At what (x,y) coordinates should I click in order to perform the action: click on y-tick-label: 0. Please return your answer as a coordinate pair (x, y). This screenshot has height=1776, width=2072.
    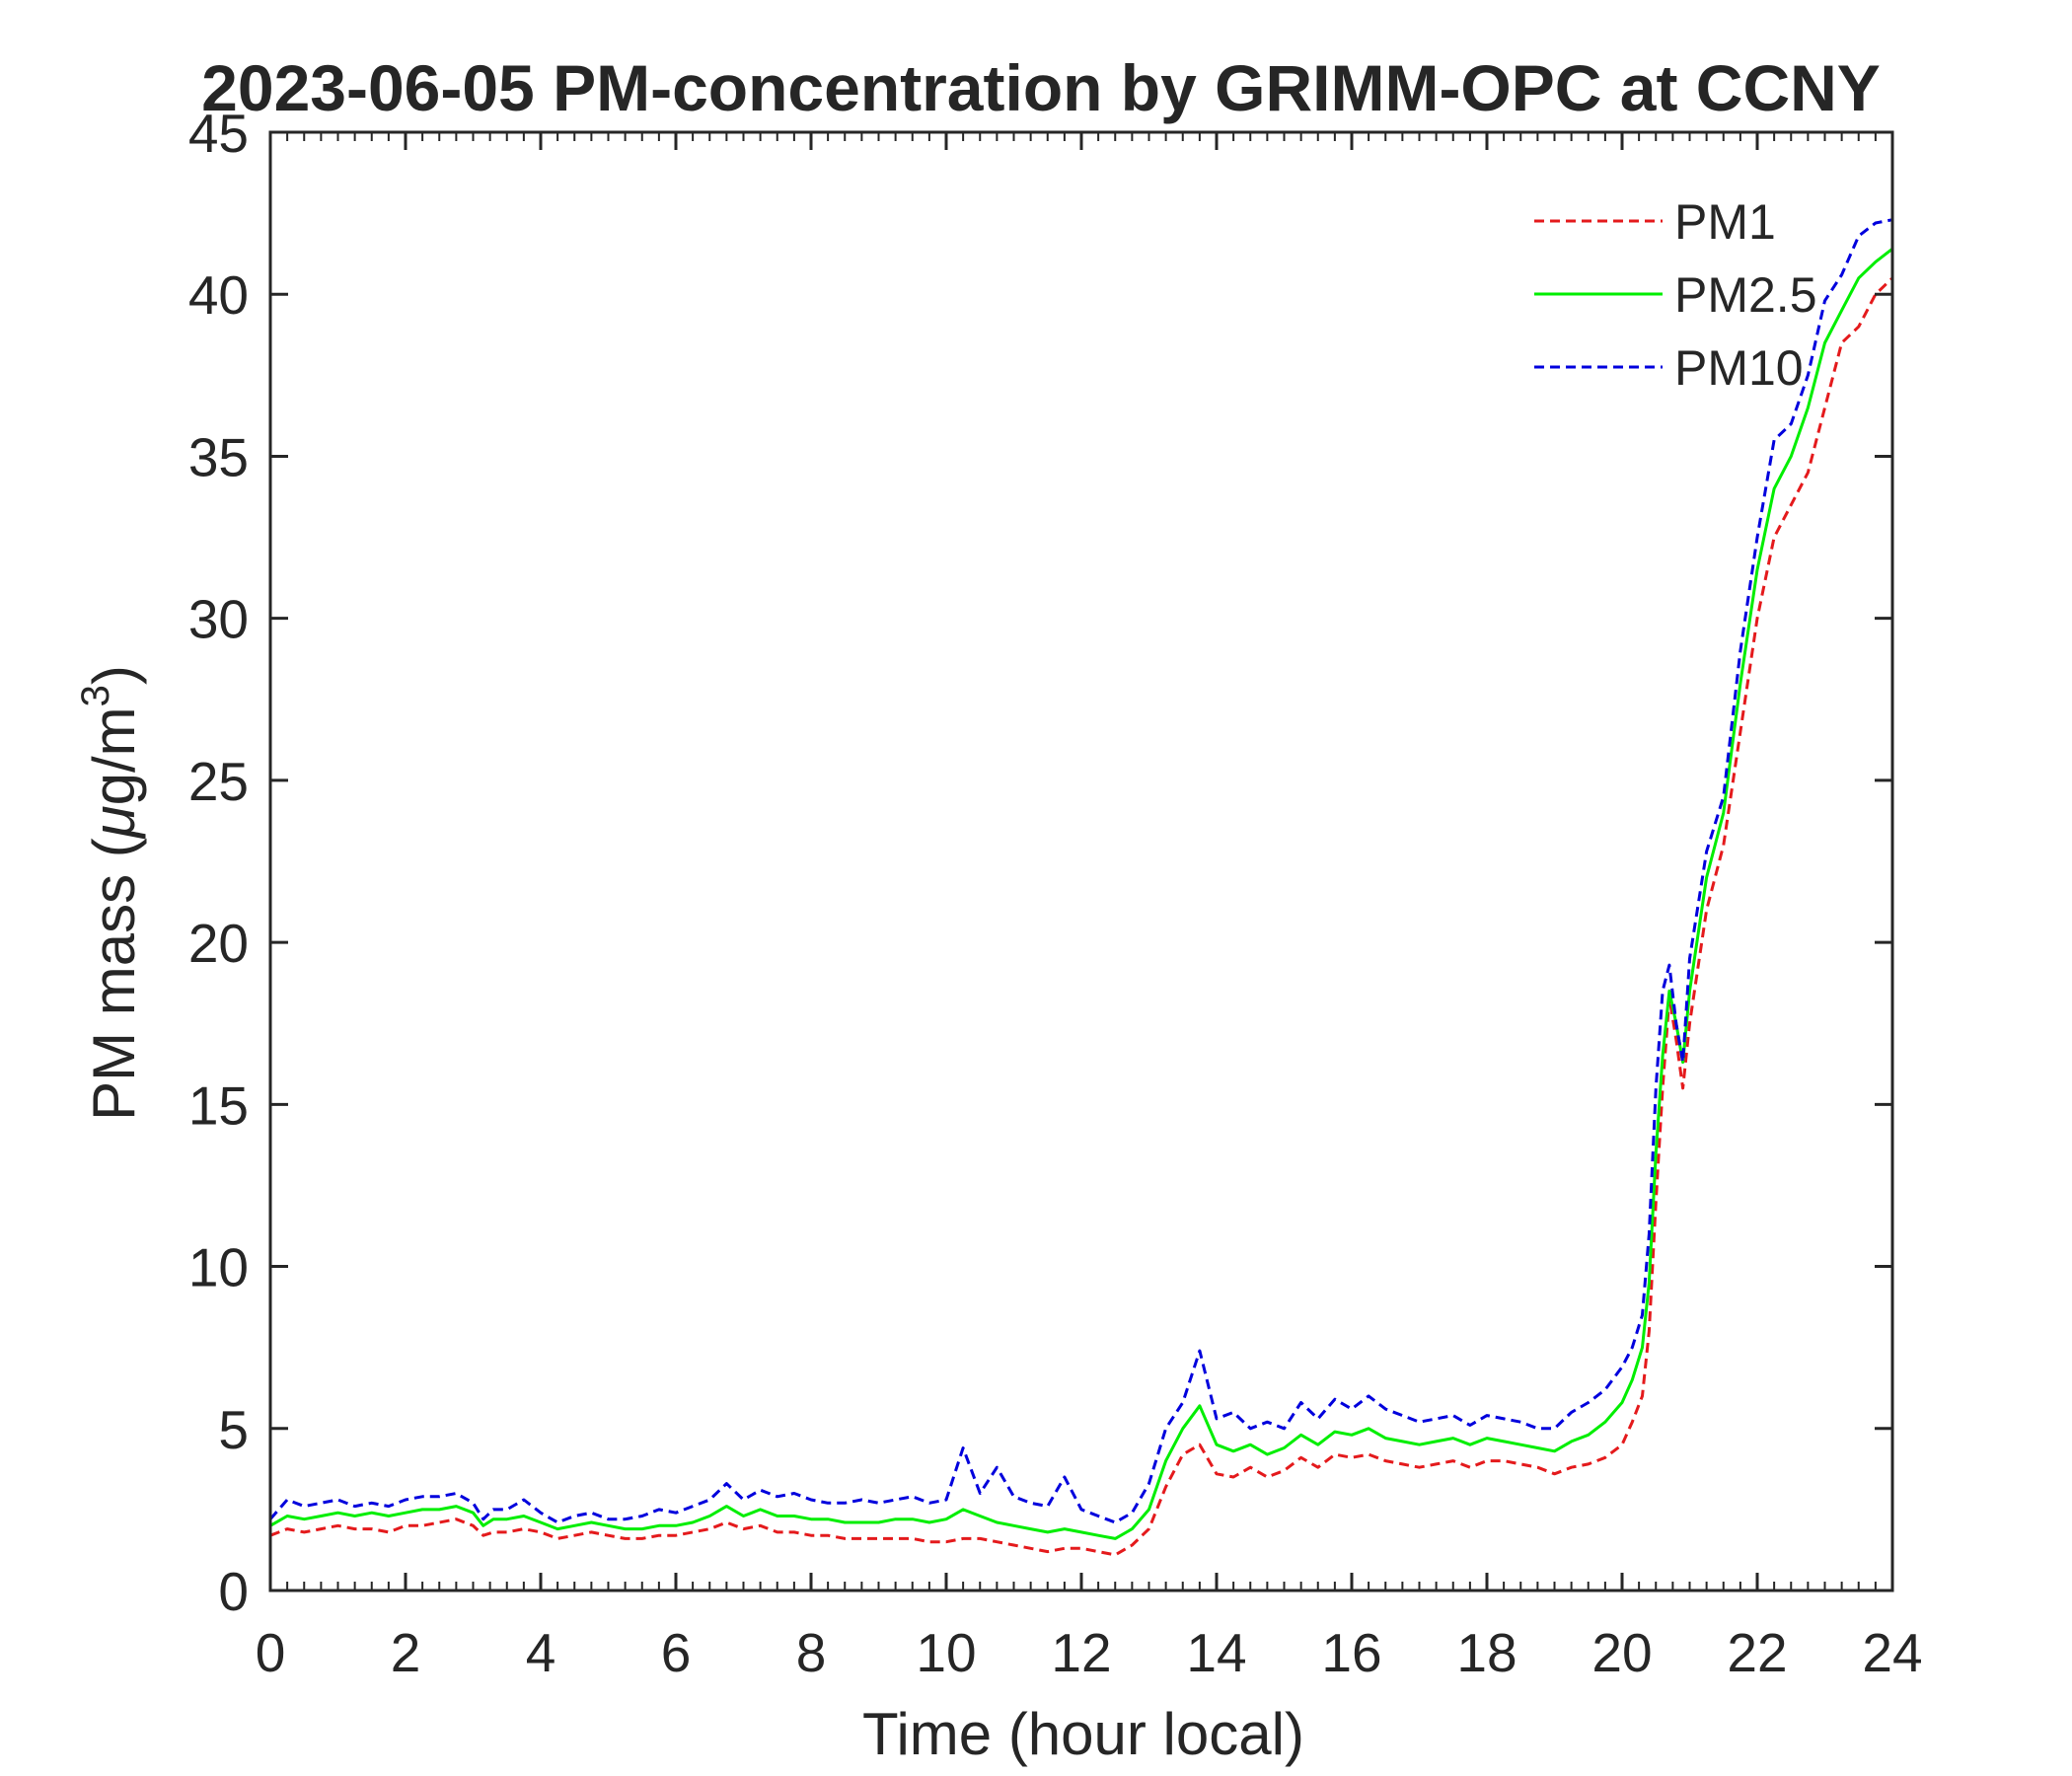
    Looking at the image, I should click on (234, 1592).